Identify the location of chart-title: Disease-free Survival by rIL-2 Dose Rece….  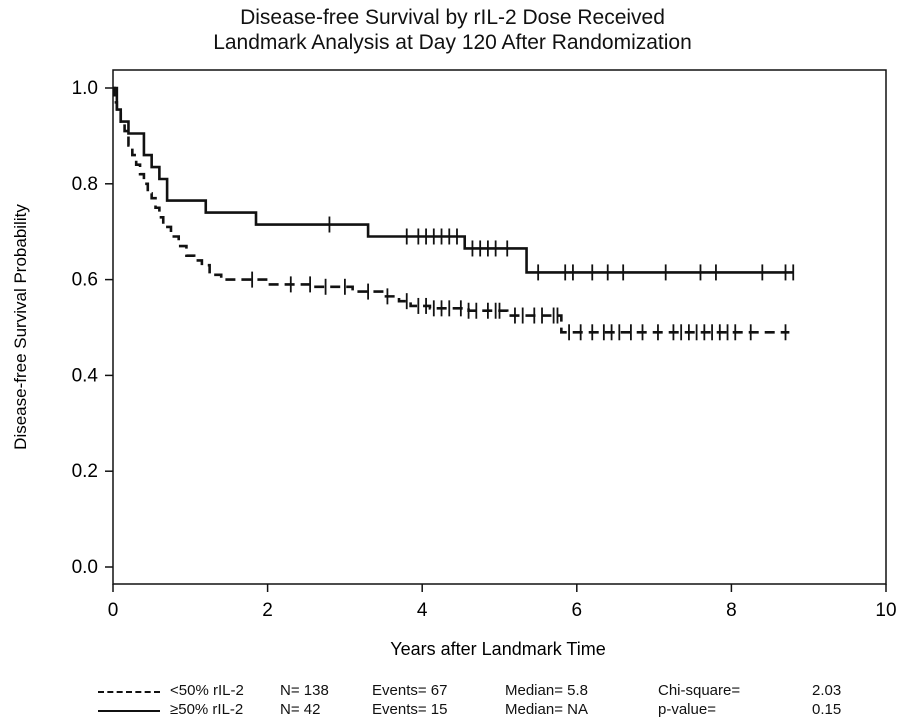
(452, 17).